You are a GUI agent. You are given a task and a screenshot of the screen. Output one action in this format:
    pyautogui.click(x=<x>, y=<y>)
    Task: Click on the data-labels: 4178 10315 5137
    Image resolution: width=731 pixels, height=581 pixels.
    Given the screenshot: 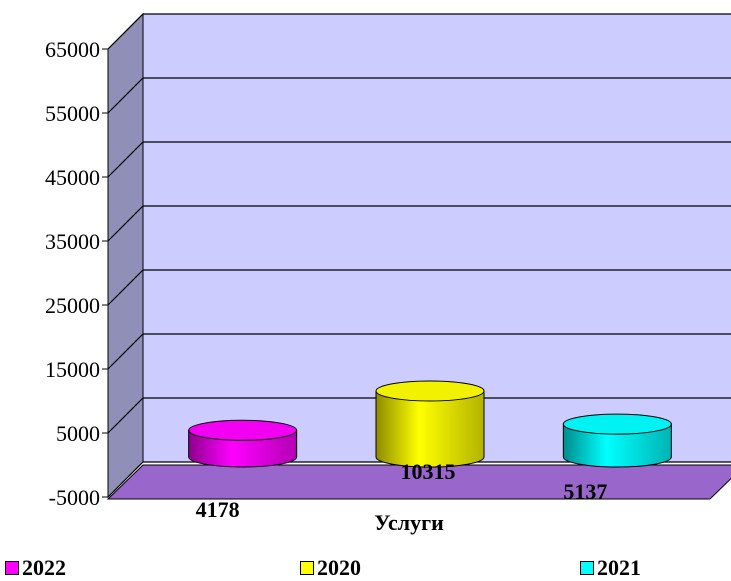 What is the action you would take?
    pyautogui.click(x=402, y=490)
    